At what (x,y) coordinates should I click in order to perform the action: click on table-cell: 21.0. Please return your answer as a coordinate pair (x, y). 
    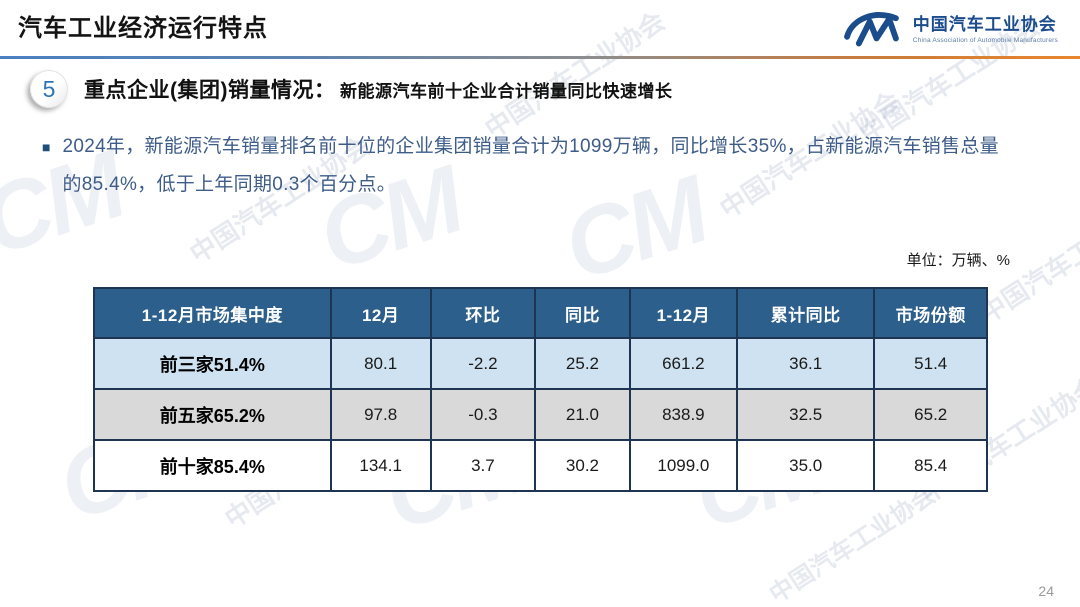
    Looking at the image, I should click on (582, 414).